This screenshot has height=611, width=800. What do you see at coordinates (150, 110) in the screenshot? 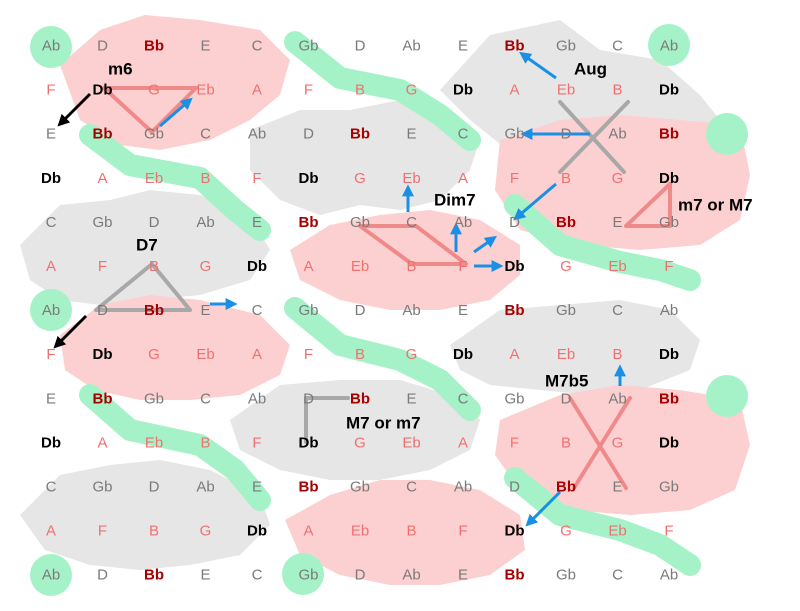
I see `m6-pink-shape` at bounding box center [150, 110].